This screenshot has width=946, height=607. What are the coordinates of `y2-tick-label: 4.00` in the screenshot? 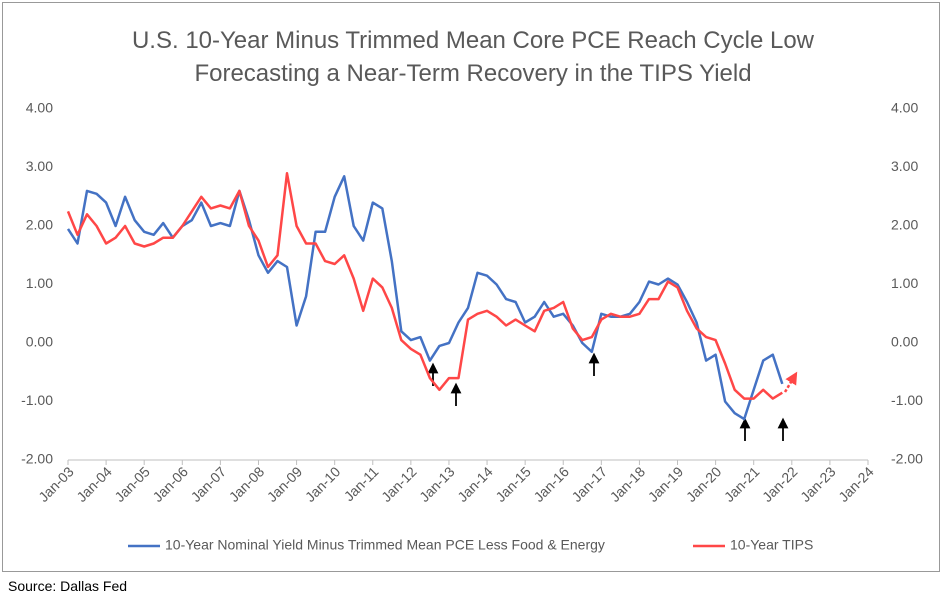 It's located at (904, 108).